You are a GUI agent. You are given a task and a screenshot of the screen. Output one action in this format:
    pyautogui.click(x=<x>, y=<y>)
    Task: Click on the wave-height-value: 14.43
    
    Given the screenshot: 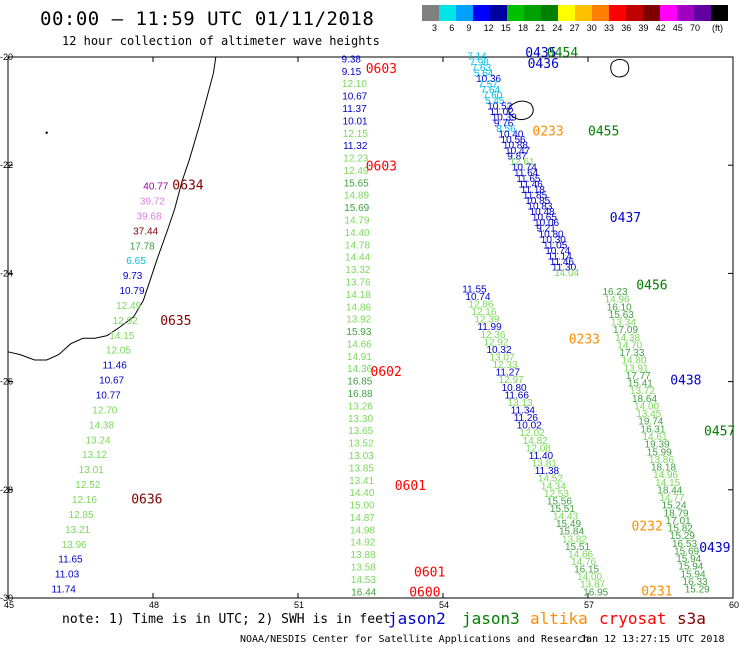 What is the action you would take?
    pyautogui.click(x=565, y=517)
    